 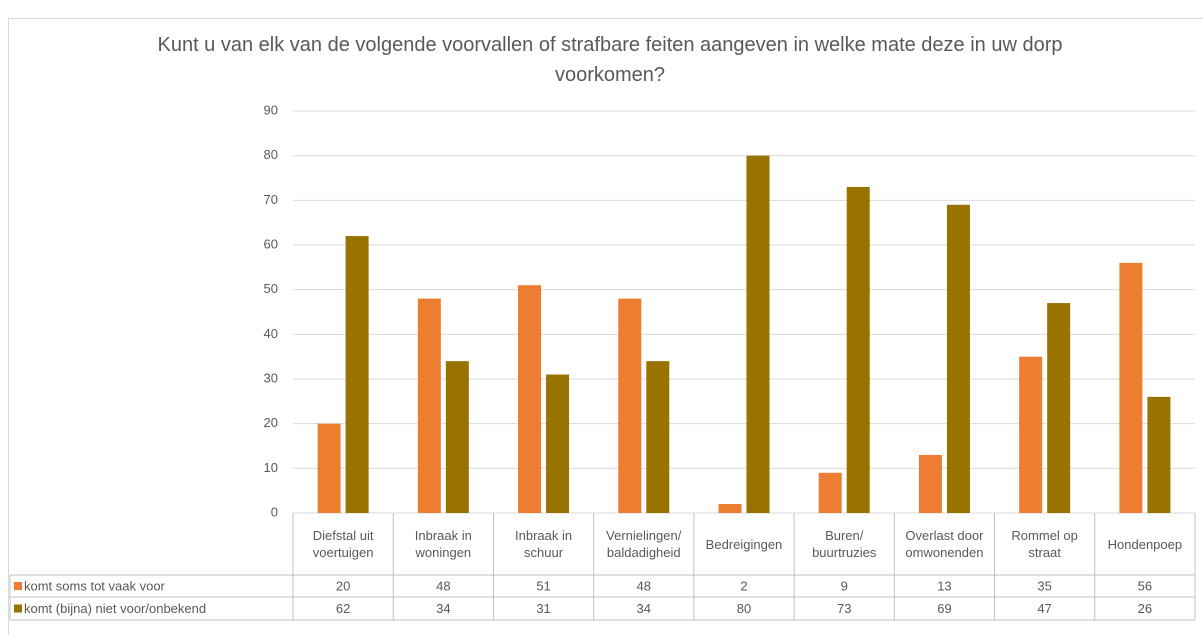 I want to click on y-tick-label: 50, so click(x=271, y=288).